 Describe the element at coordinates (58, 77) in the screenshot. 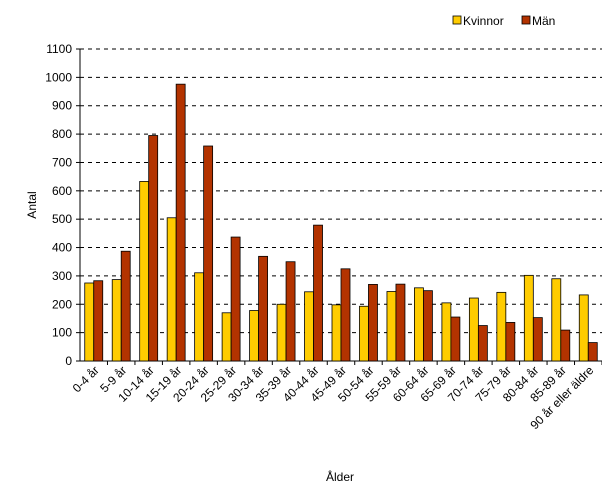

I see `y-tick-label: 1000` at that location.